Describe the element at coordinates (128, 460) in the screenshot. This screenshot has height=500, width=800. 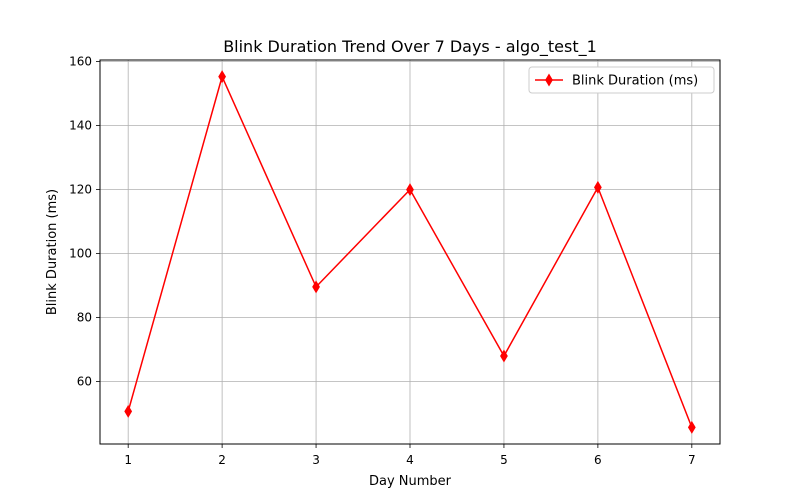
I see `x-tick-label: 1` at that location.